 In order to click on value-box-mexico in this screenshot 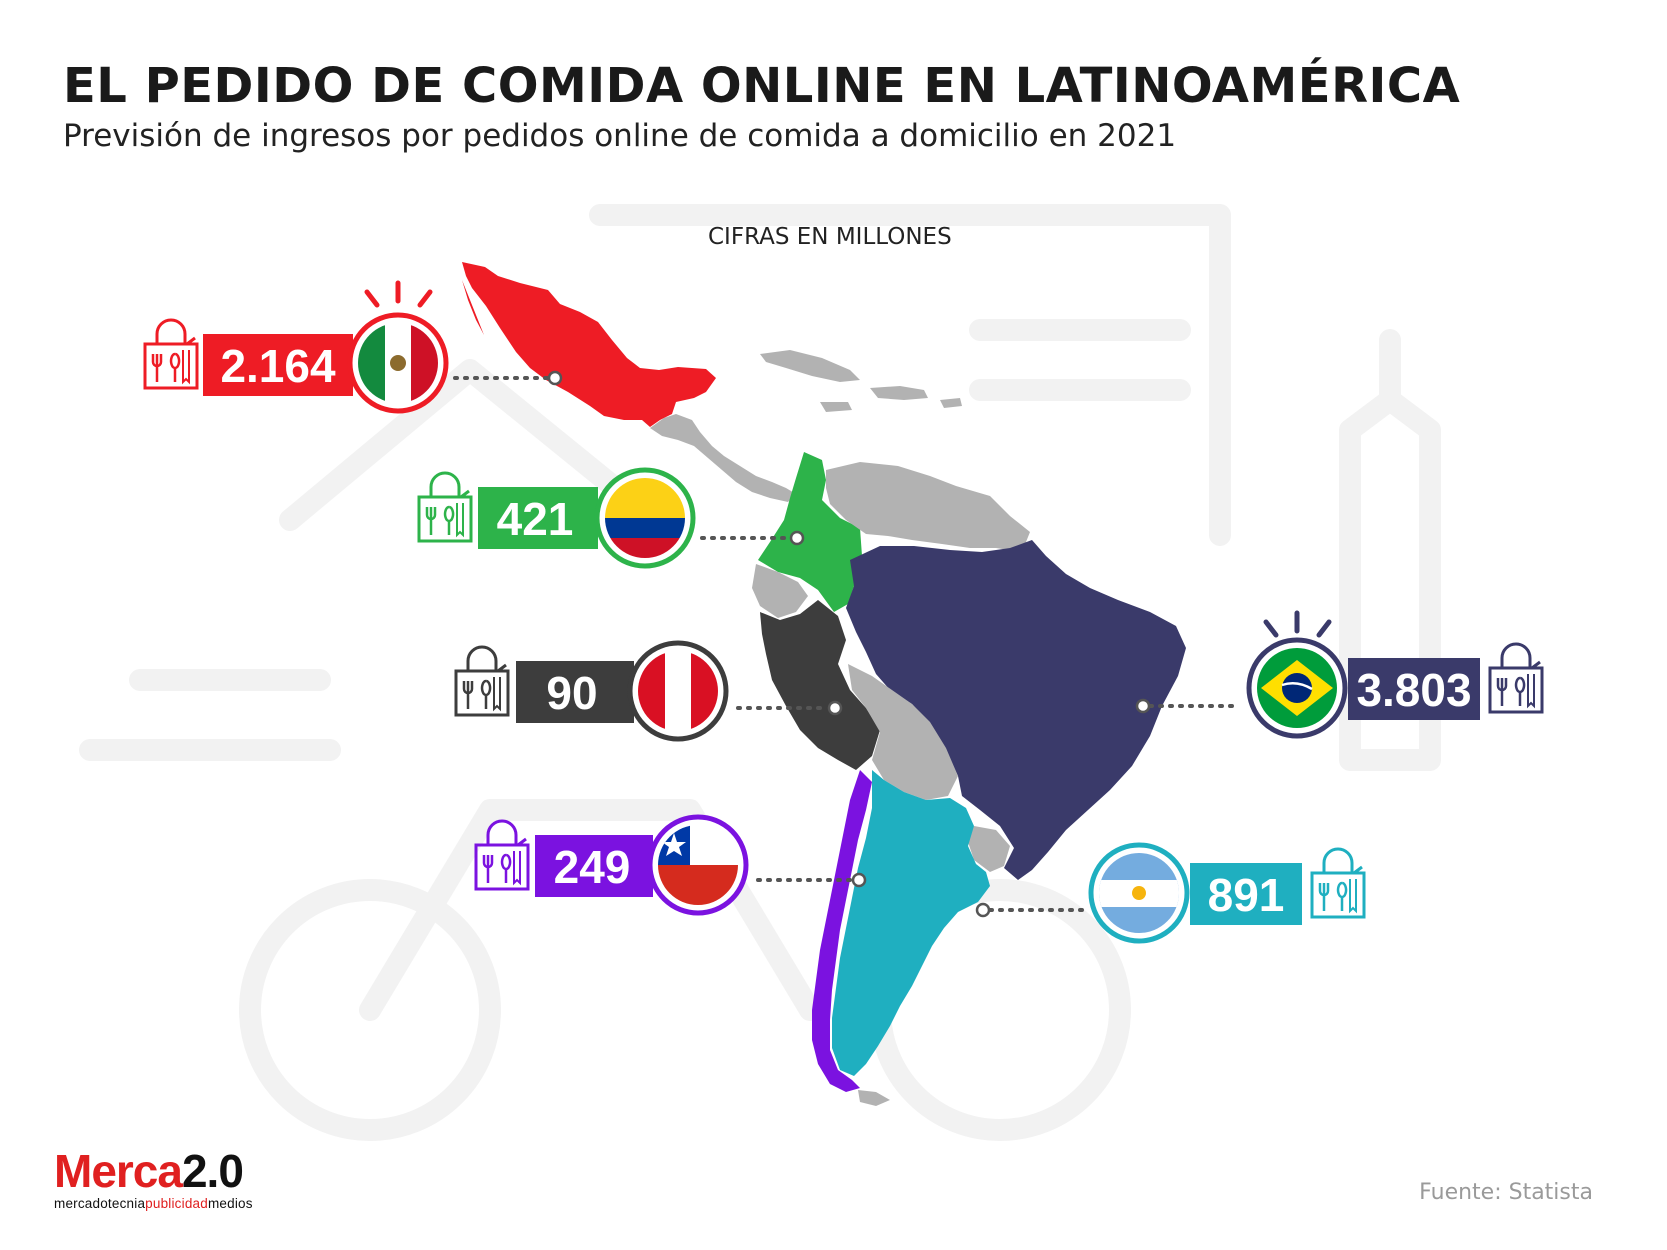, I will do `click(278, 365)`.